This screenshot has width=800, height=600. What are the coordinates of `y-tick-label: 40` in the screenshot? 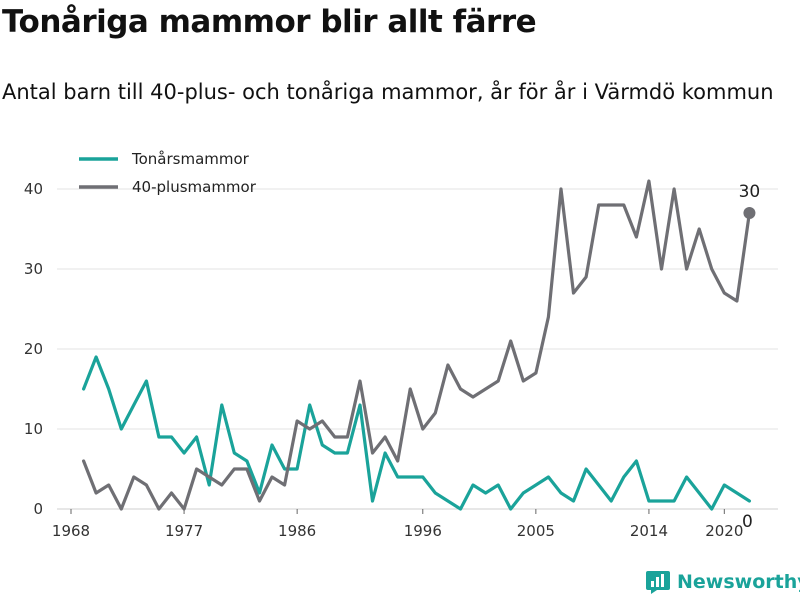 It's located at (33, 189).